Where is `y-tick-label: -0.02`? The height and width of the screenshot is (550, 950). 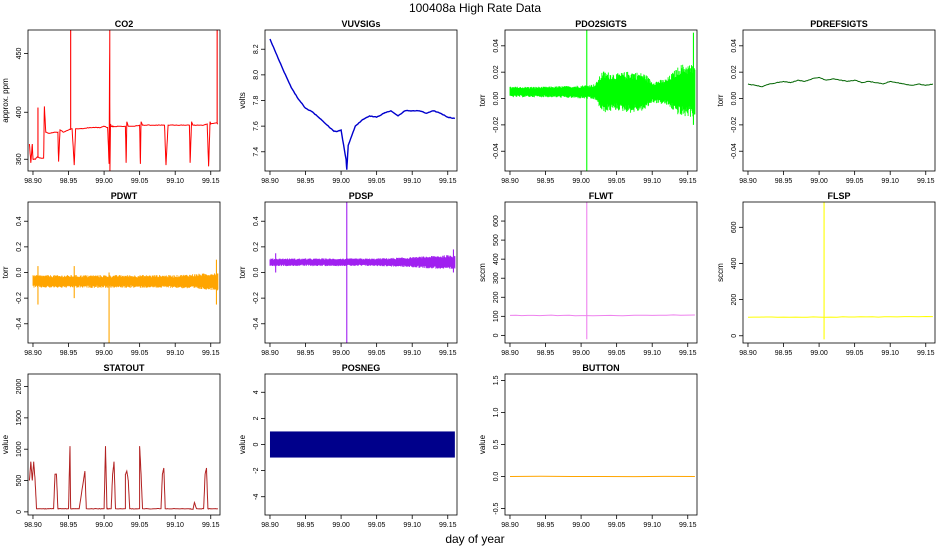 y-tick-label: -0.02 is located at coordinates (734, 125).